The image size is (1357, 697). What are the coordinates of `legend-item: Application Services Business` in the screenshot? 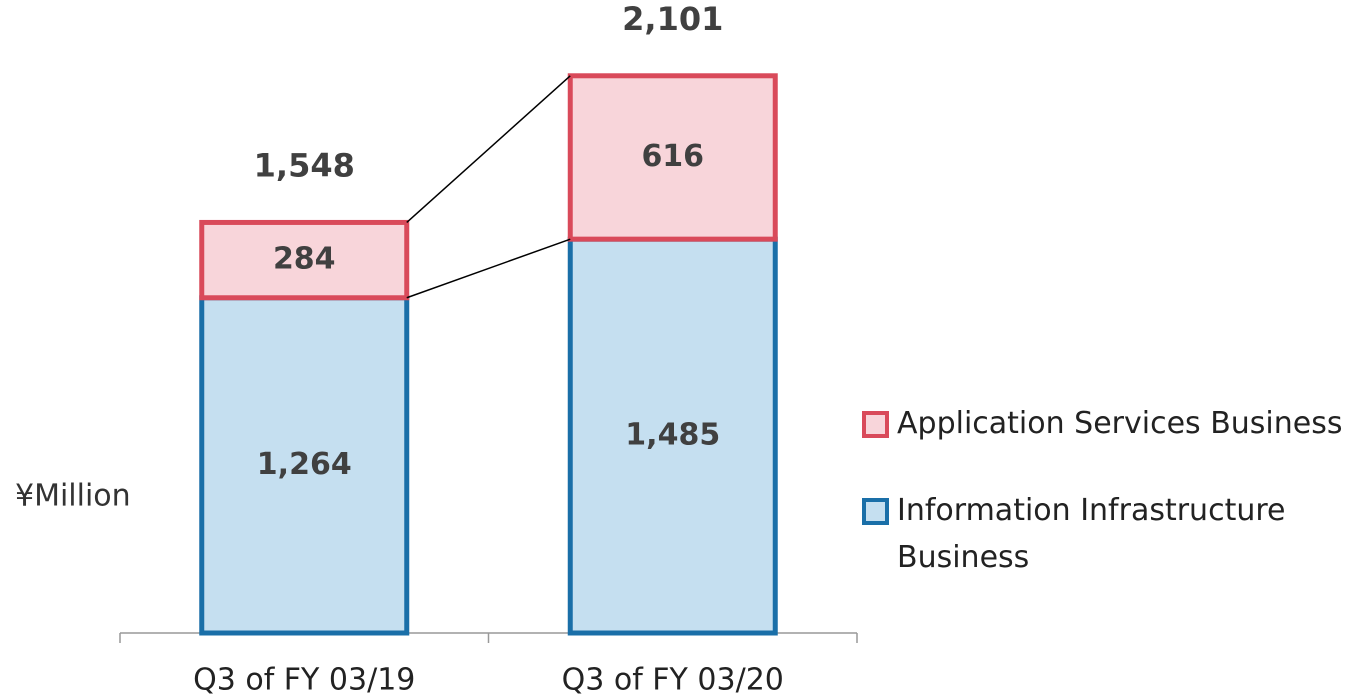 It's located at (1109, 423).